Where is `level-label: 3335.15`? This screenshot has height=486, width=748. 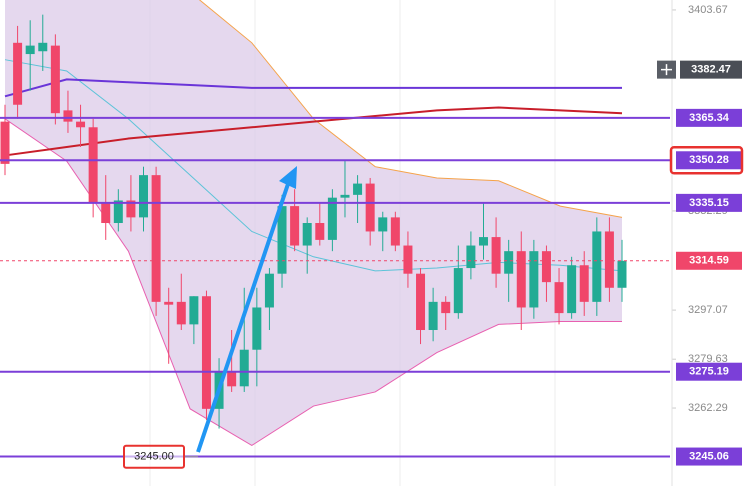 level-label: 3335.15 is located at coordinates (709, 203).